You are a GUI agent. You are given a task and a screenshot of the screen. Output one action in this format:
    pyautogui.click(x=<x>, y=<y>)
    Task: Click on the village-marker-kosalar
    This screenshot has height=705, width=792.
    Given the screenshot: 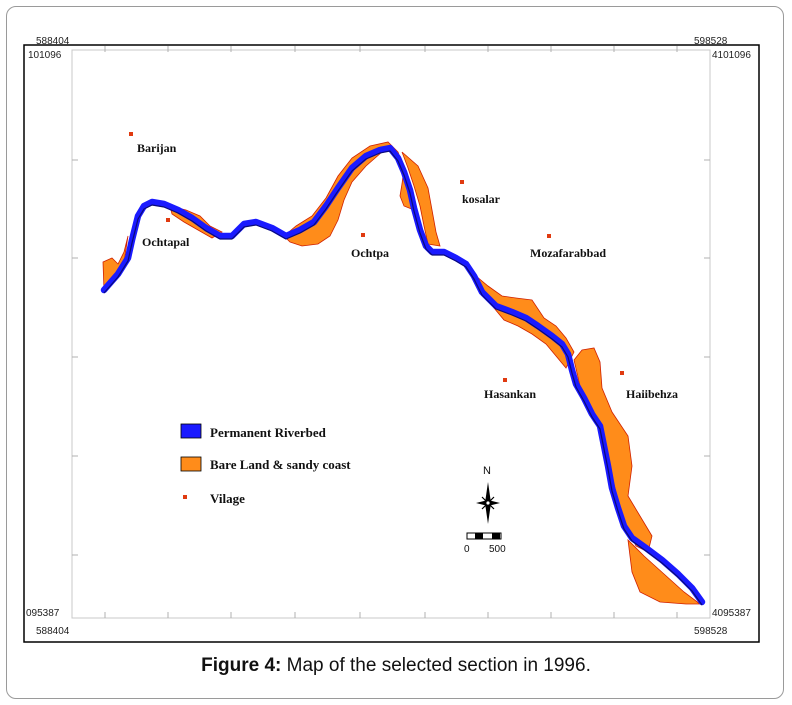 What is the action you would take?
    pyautogui.click(x=462, y=182)
    